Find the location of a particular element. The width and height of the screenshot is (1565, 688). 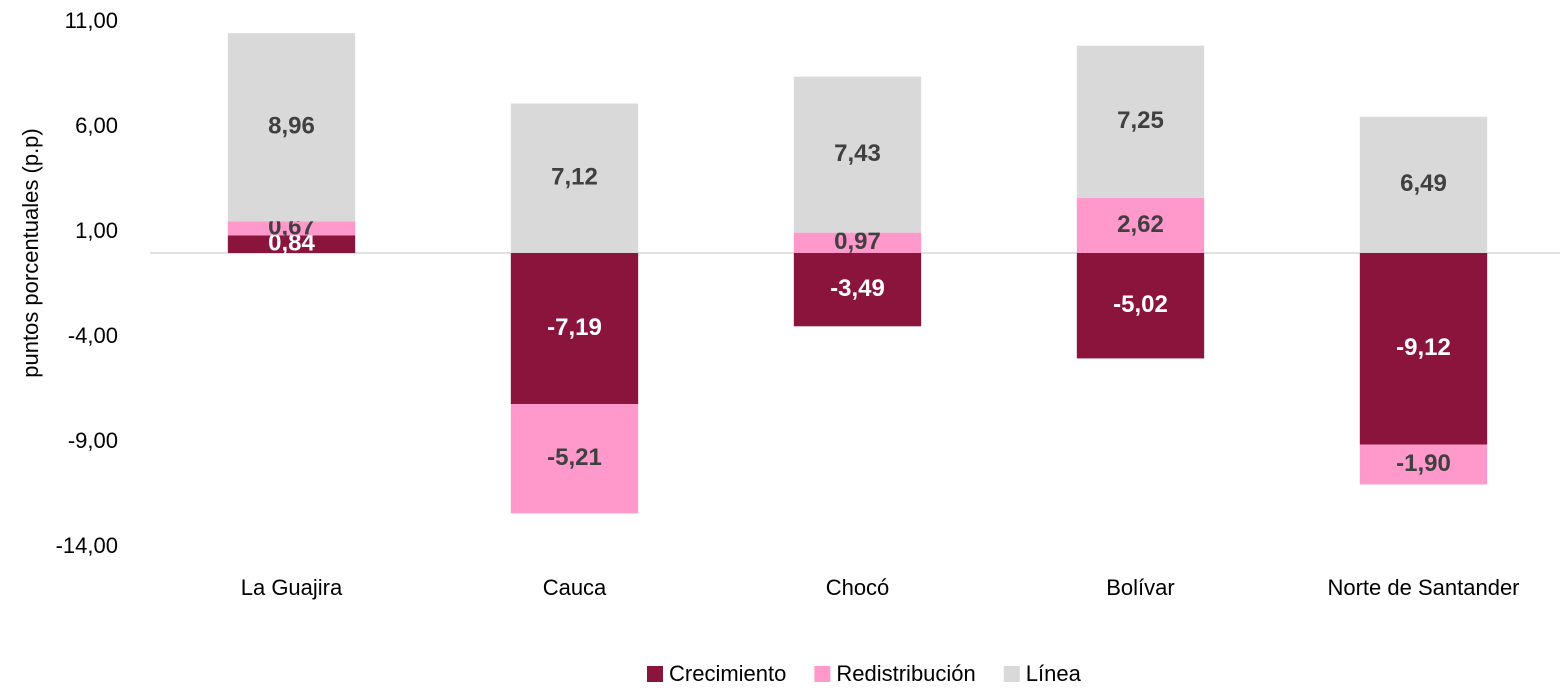

y-tick-label: 11,00 is located at coordinates (91, 20).